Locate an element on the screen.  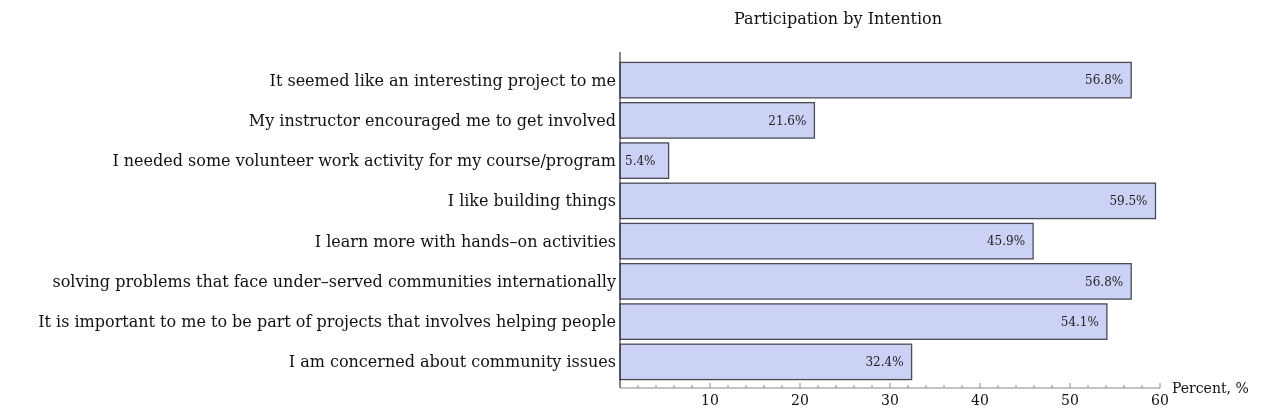
y-tick-label: I needed some volunteer work activity for my course/program is located at coordinates (364, 161).